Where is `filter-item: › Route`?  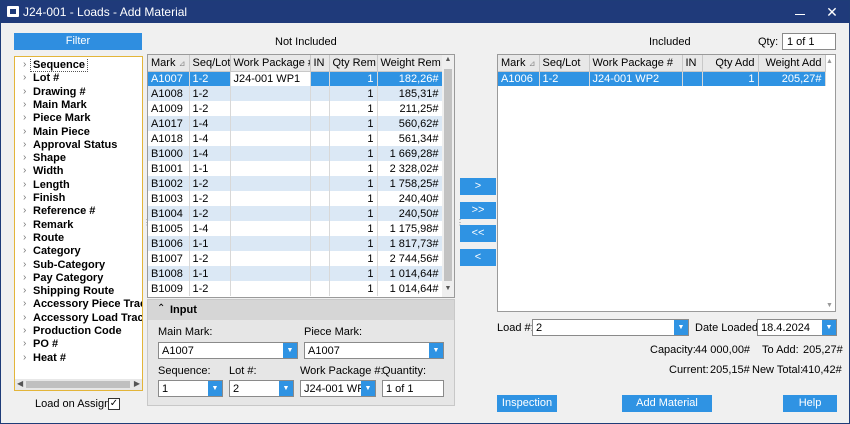
filter-item: › Route is located at coordinates (78, 238).